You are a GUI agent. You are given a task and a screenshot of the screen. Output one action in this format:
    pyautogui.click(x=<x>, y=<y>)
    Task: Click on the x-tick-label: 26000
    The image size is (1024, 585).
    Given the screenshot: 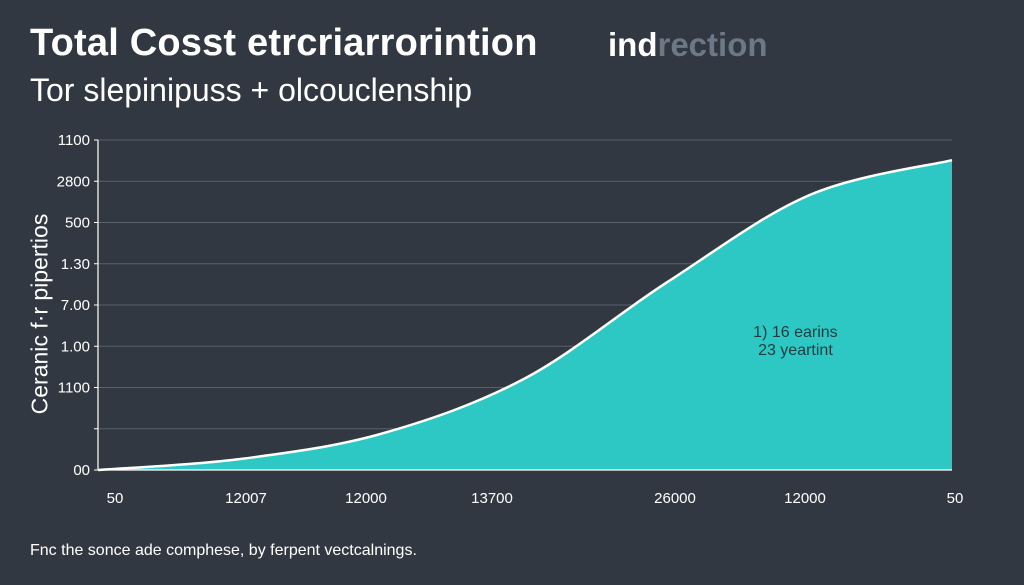 What is the action you would take?
    pyautogui.click(x=675, y=498)
    